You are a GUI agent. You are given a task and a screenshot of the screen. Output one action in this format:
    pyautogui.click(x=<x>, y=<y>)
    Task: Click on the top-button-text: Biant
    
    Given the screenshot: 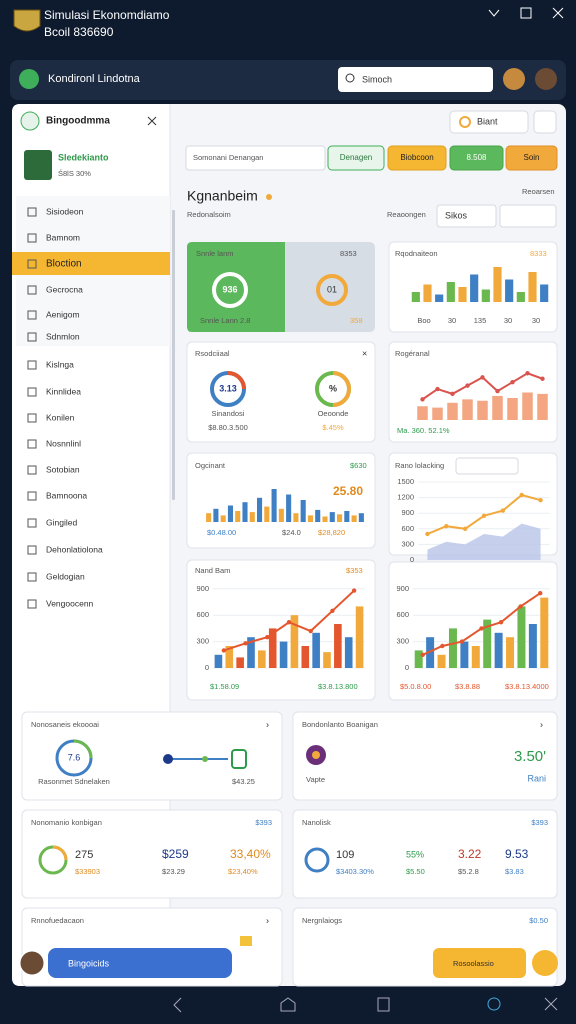 What is the action you would take?
    pyautogui.click(x=487, y=121)
    